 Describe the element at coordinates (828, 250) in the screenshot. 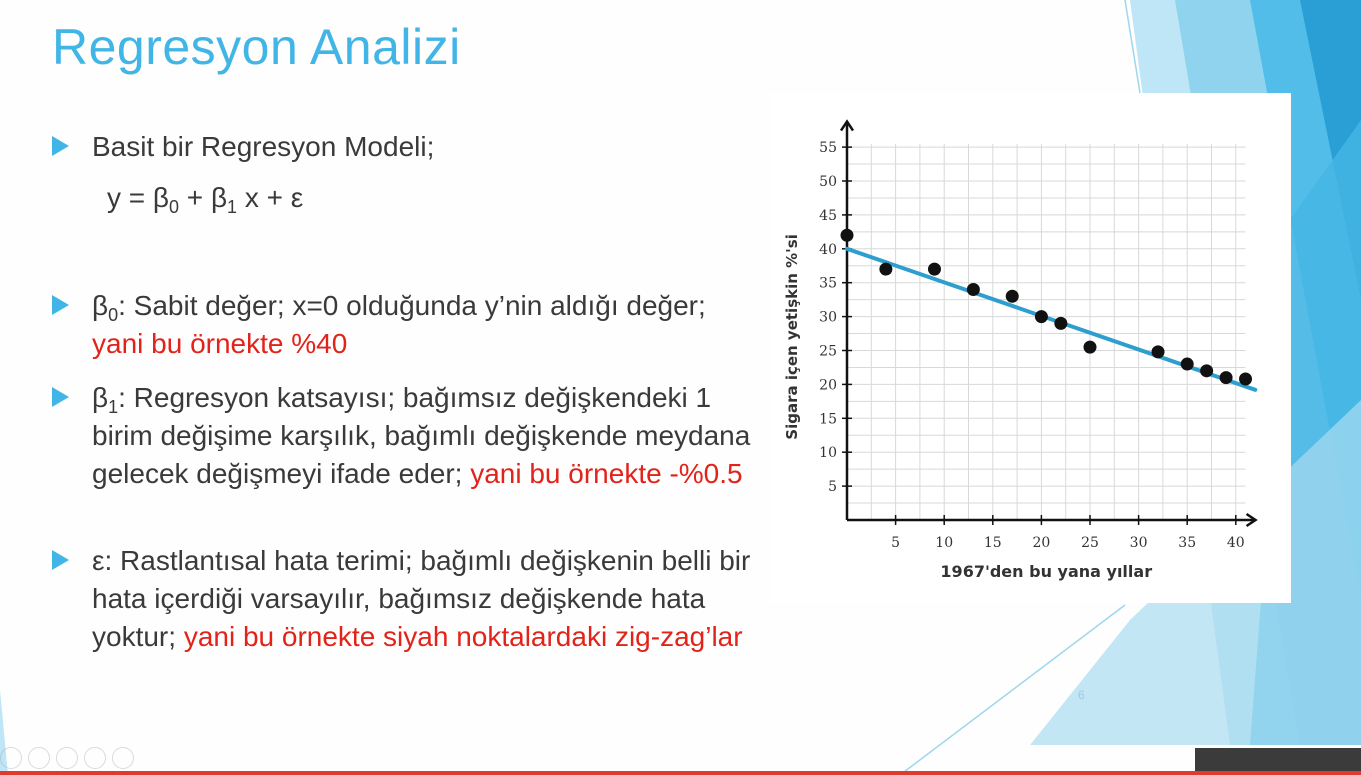

I see `y-tick-label: 40` at that location.